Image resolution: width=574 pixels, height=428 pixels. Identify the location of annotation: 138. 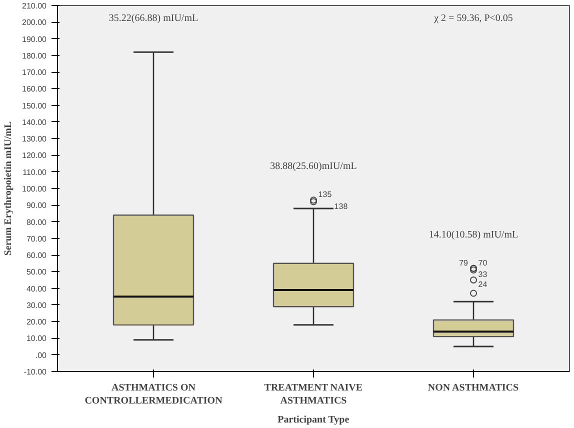
(341, 206).